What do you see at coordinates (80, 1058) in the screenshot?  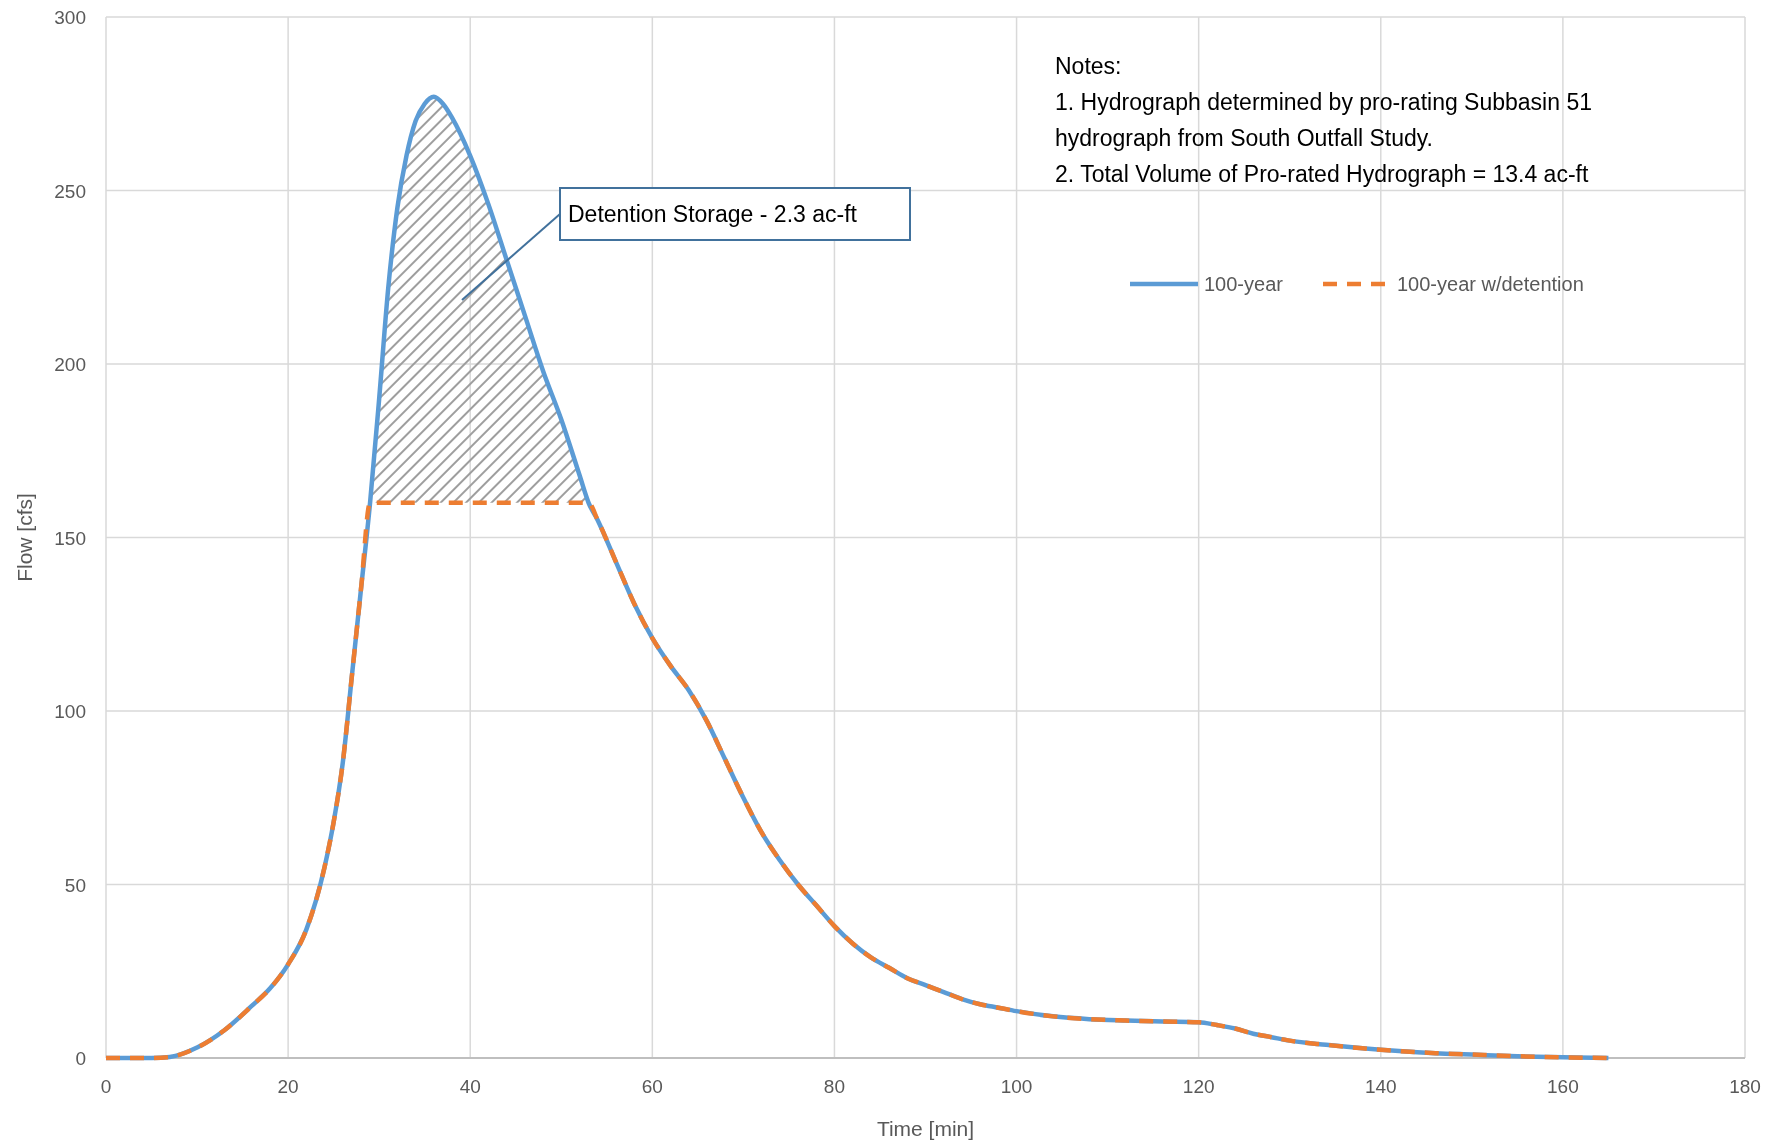 I see `y-tick-label: 0` at bounding box center [80, 1058].